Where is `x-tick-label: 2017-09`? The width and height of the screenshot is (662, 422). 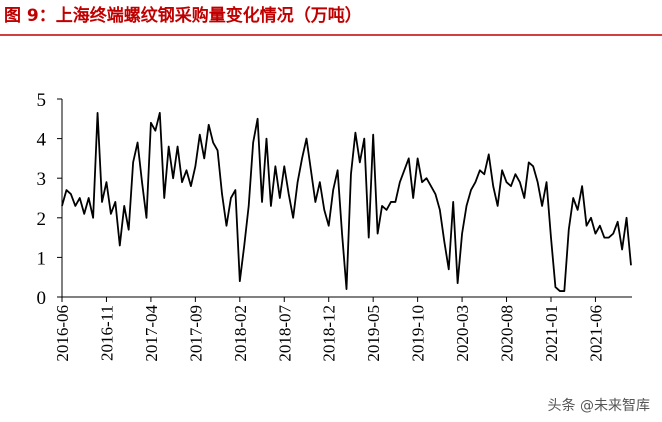
x-tick-label: 2017-09 is located at coordinates (195, 333).